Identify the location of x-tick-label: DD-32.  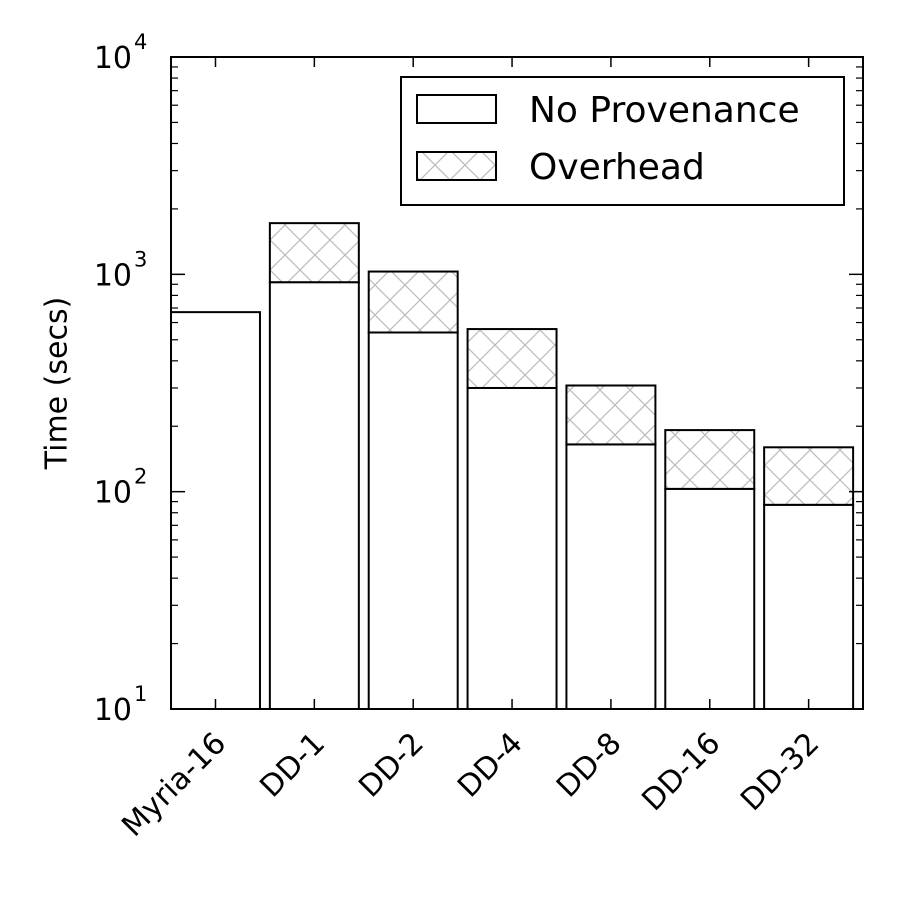
(780, 772).